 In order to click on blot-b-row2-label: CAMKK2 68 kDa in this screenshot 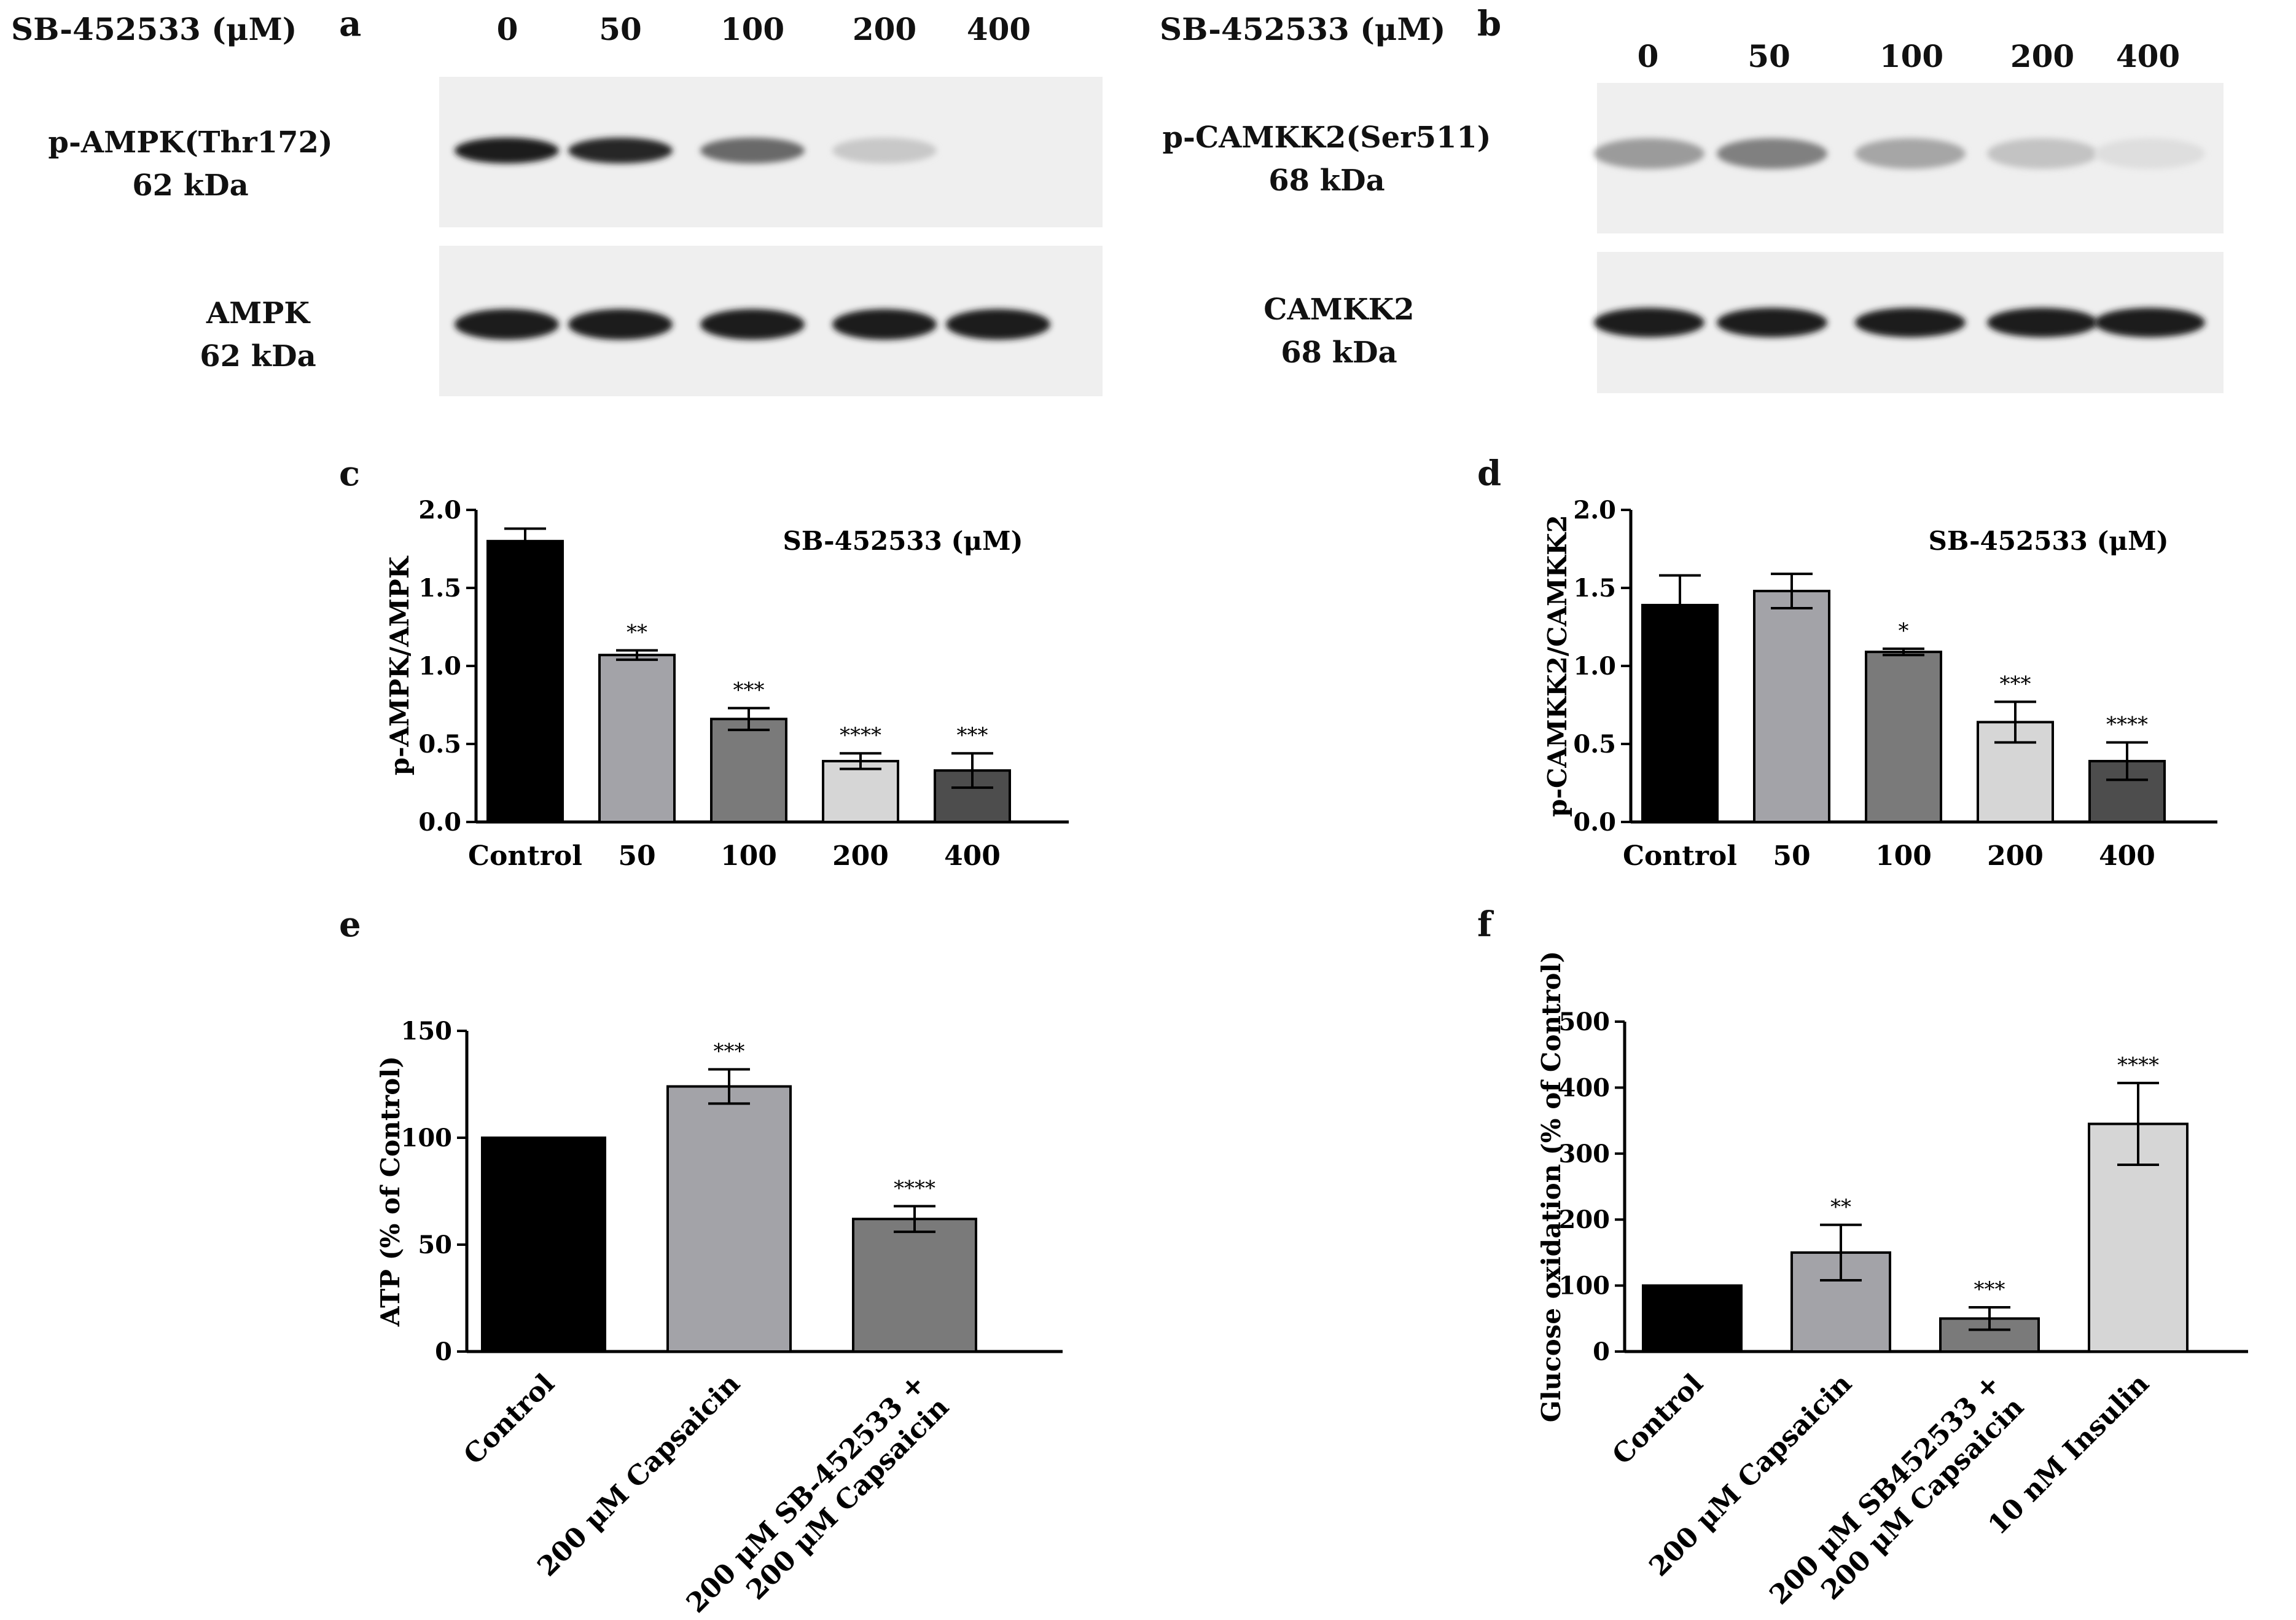, I will do `click(1339, 332)`.